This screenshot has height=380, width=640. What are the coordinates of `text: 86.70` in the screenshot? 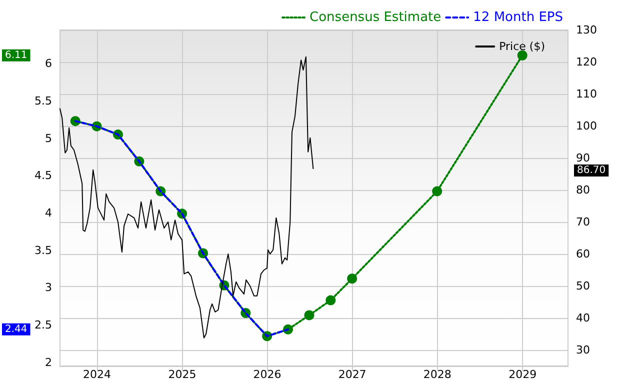 It's located at (591, 170).